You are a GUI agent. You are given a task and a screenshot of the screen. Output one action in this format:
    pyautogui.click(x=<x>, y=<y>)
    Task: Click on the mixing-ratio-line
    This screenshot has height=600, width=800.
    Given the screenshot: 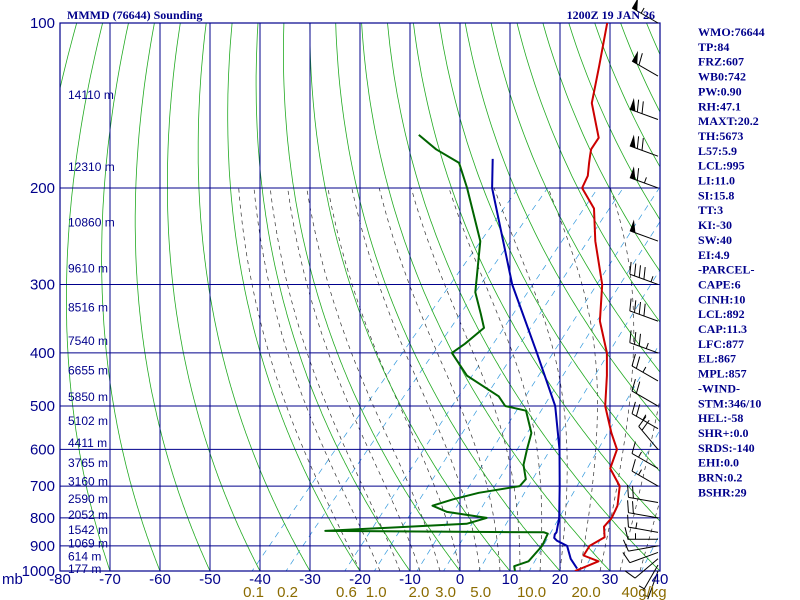 What is the action you would take?
    pyautogui.click(x=621, y=500)
    